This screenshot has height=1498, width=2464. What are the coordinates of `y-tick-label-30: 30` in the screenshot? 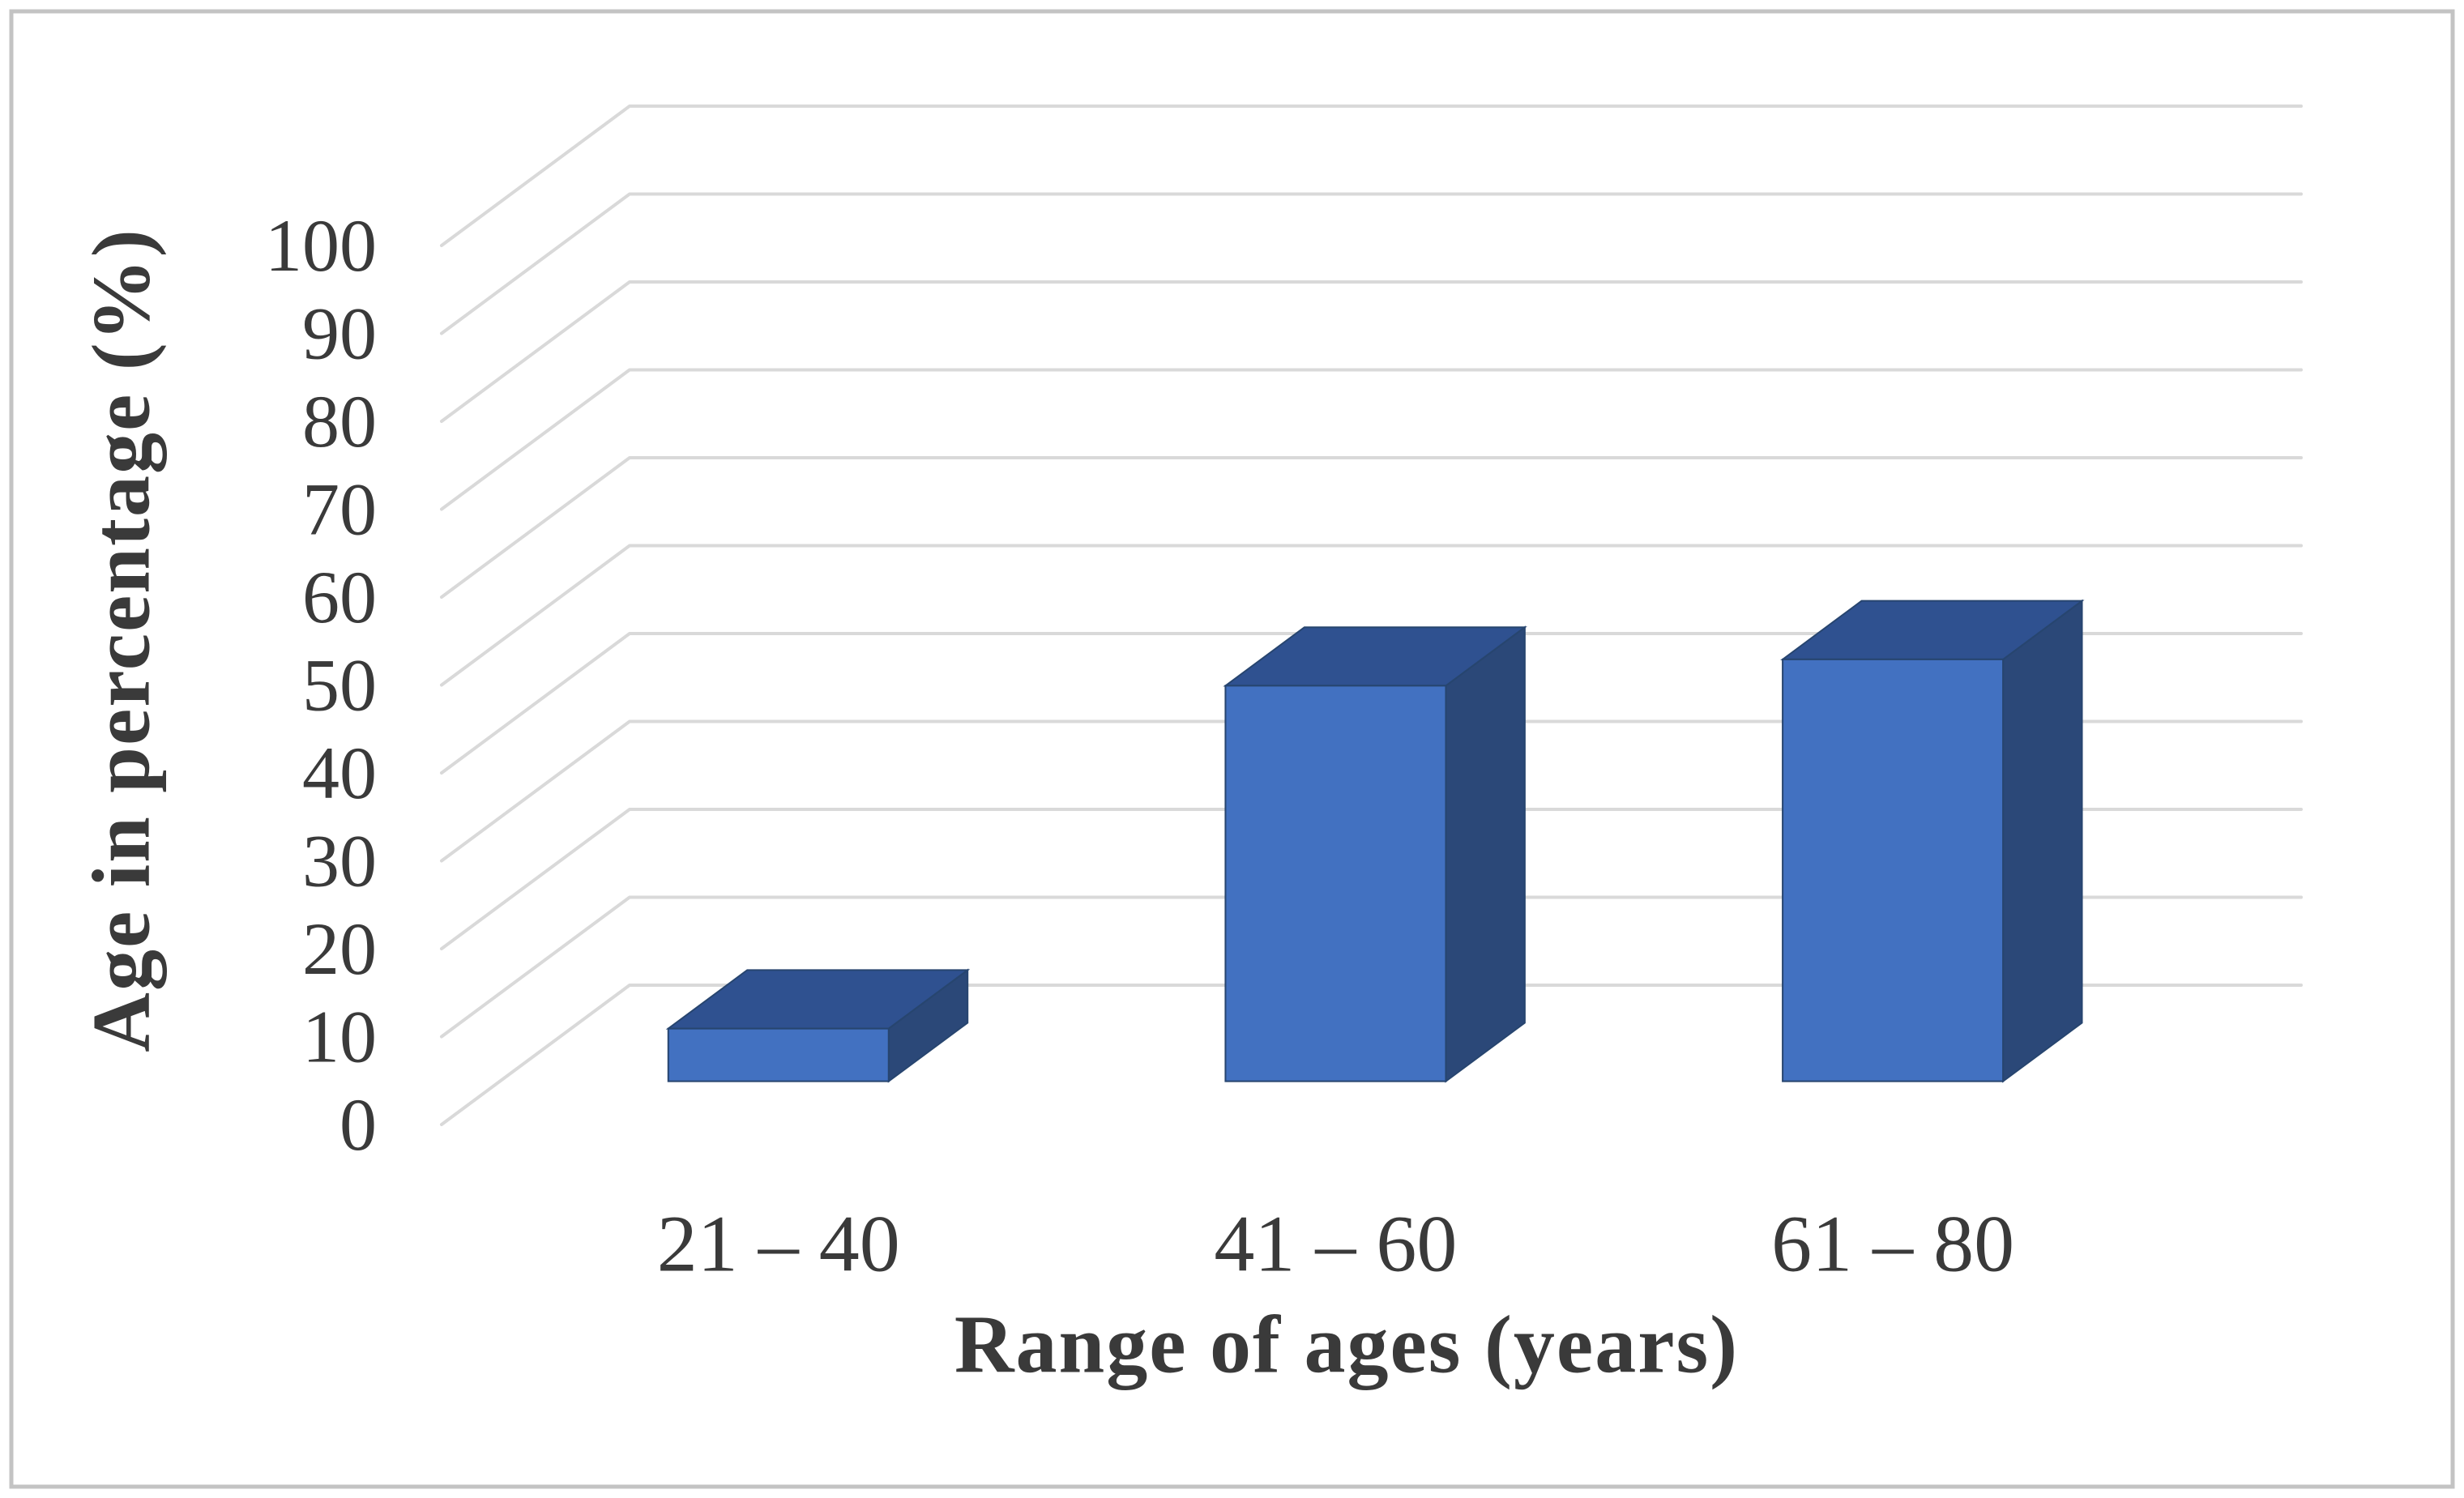 It's located at (339, 861).